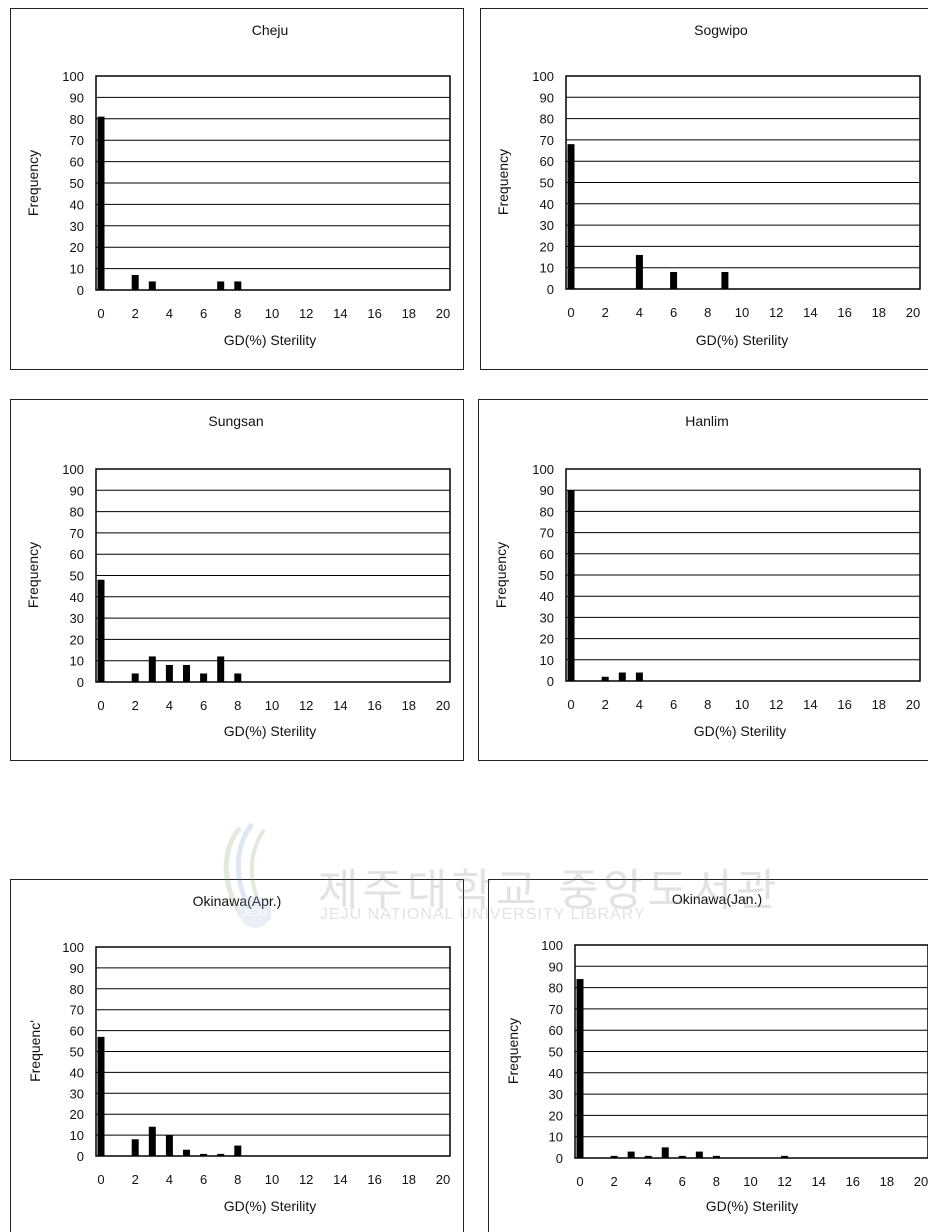 Image resolution: width=928 pixels, height=1232 pixels. Describe the element at coordinates (270, 30) in the screenshot. I see `chart-title: Cheju` at that location.